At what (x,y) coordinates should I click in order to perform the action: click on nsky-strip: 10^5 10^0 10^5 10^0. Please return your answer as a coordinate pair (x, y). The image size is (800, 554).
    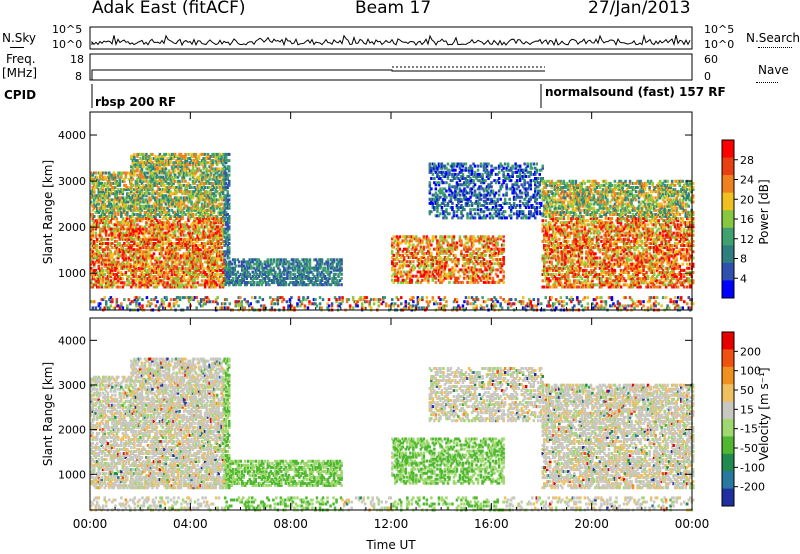
    Looking at the image, I should click on (393, 37).